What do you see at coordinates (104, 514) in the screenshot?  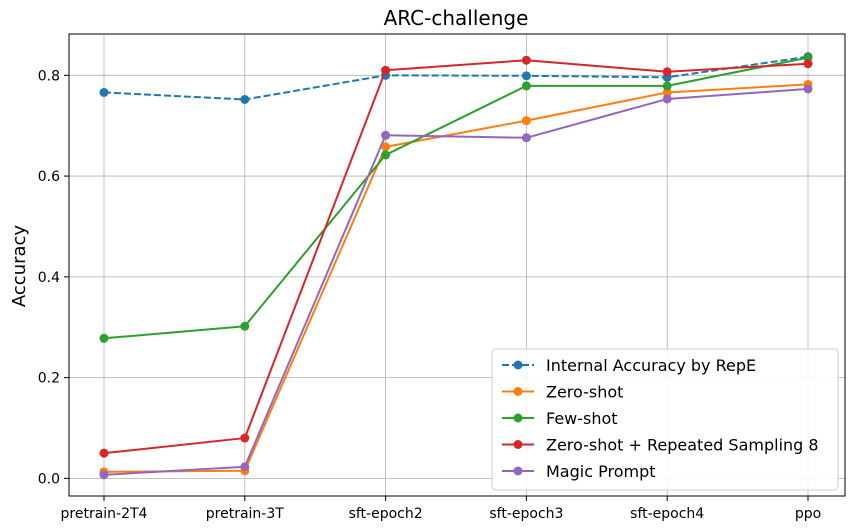 I see `x-tick-label: pretrain-2T4` at bounding box center [104, 514].